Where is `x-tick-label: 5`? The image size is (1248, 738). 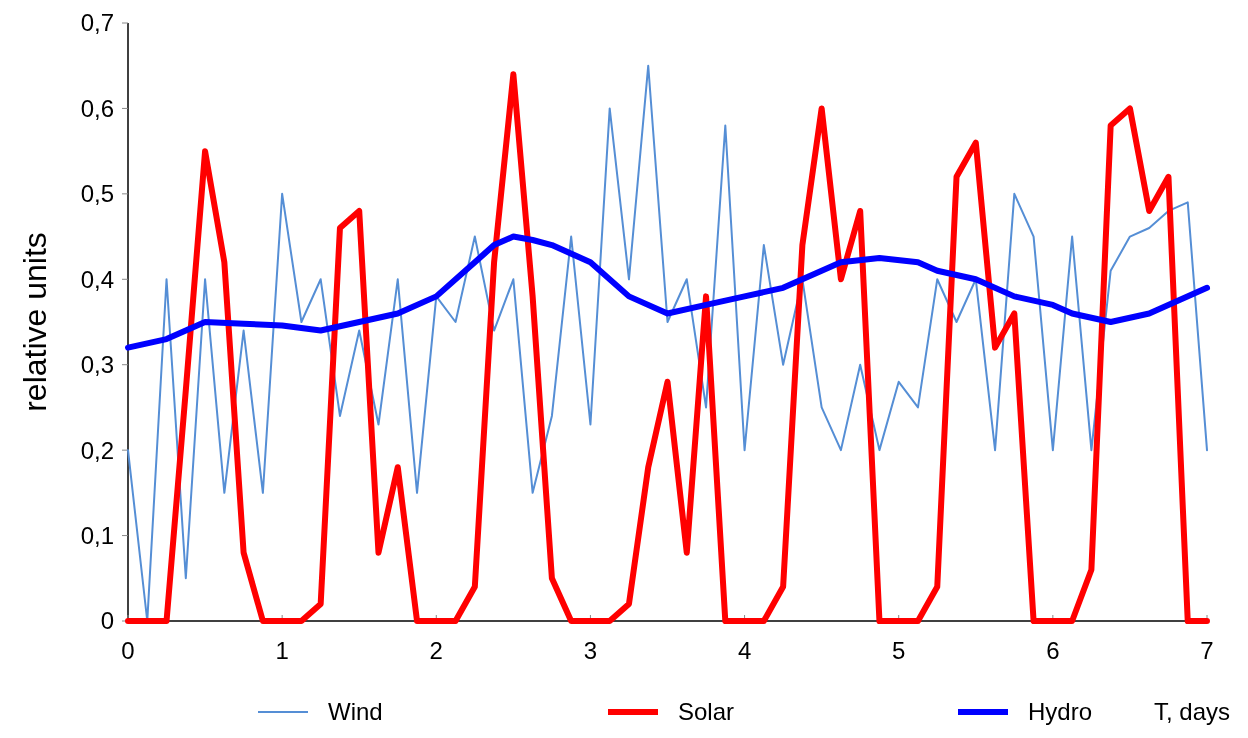
x-tick-label: 5 is located at coordinates (899, 650).